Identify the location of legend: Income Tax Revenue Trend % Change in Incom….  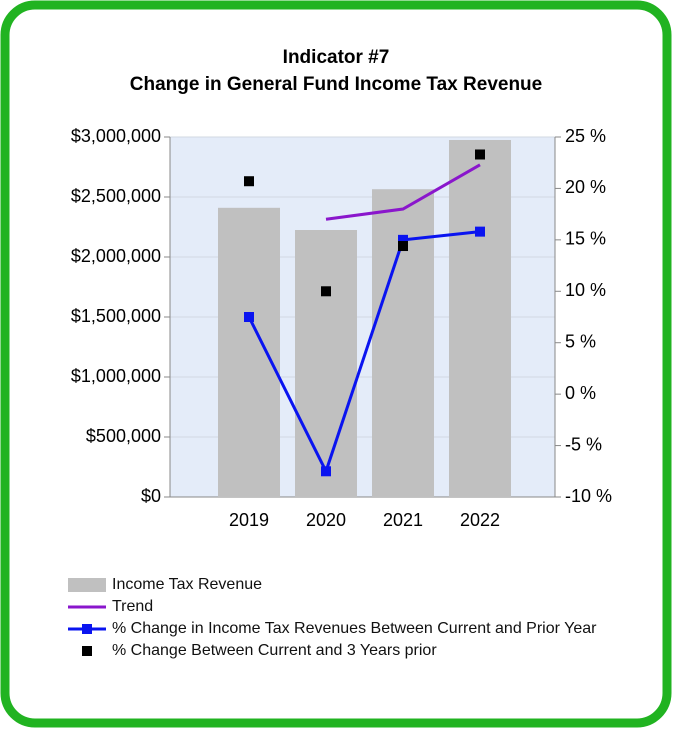
(338, 620).